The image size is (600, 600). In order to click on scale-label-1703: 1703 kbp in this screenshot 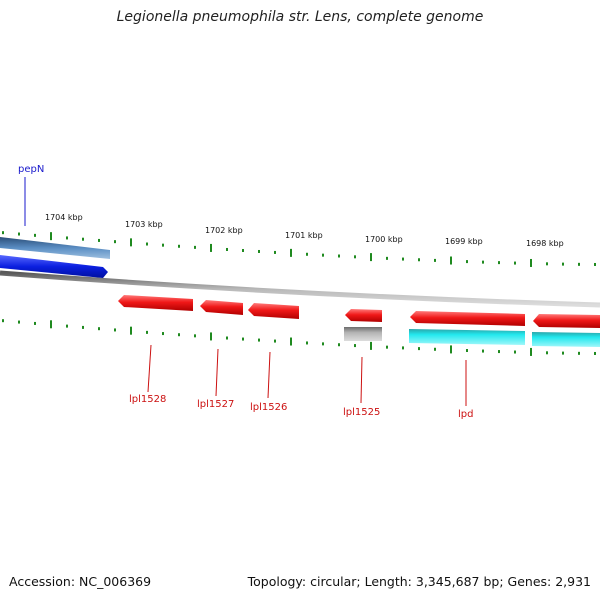, I will do `click(144, 224)`.